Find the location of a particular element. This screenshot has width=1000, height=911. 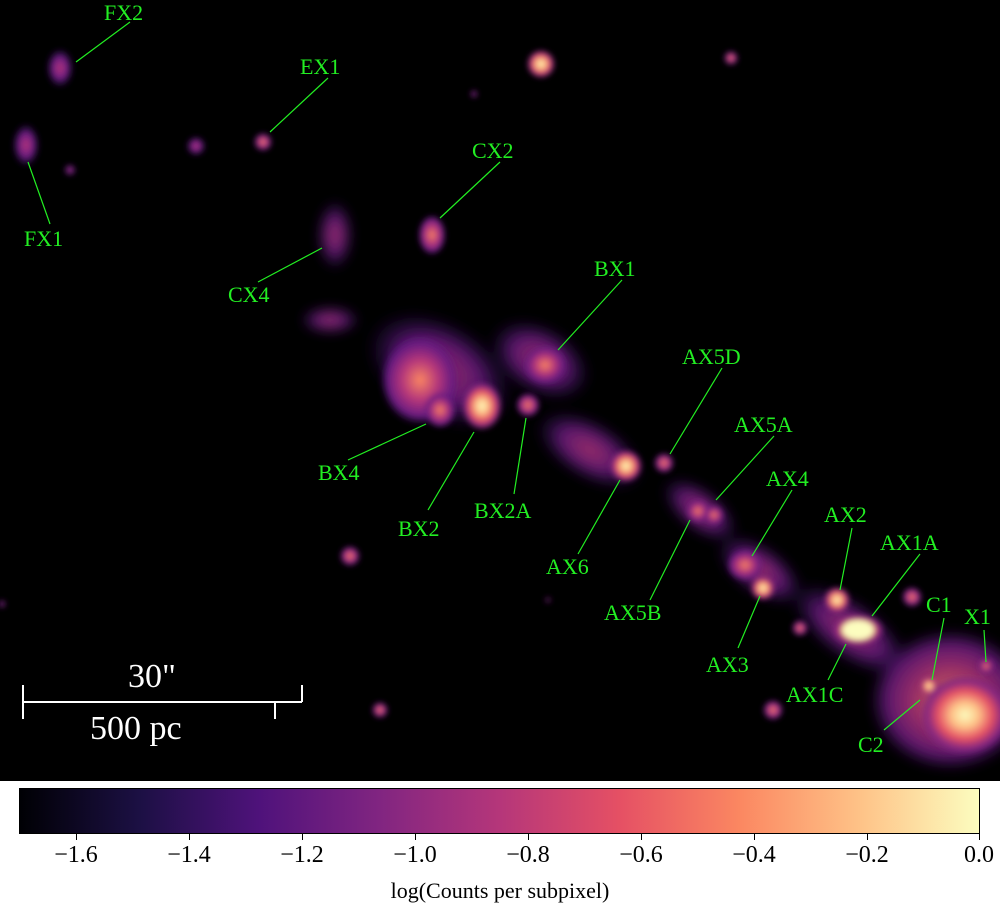

source-label-ax3: AX3 is located at coordinates (727, 664).